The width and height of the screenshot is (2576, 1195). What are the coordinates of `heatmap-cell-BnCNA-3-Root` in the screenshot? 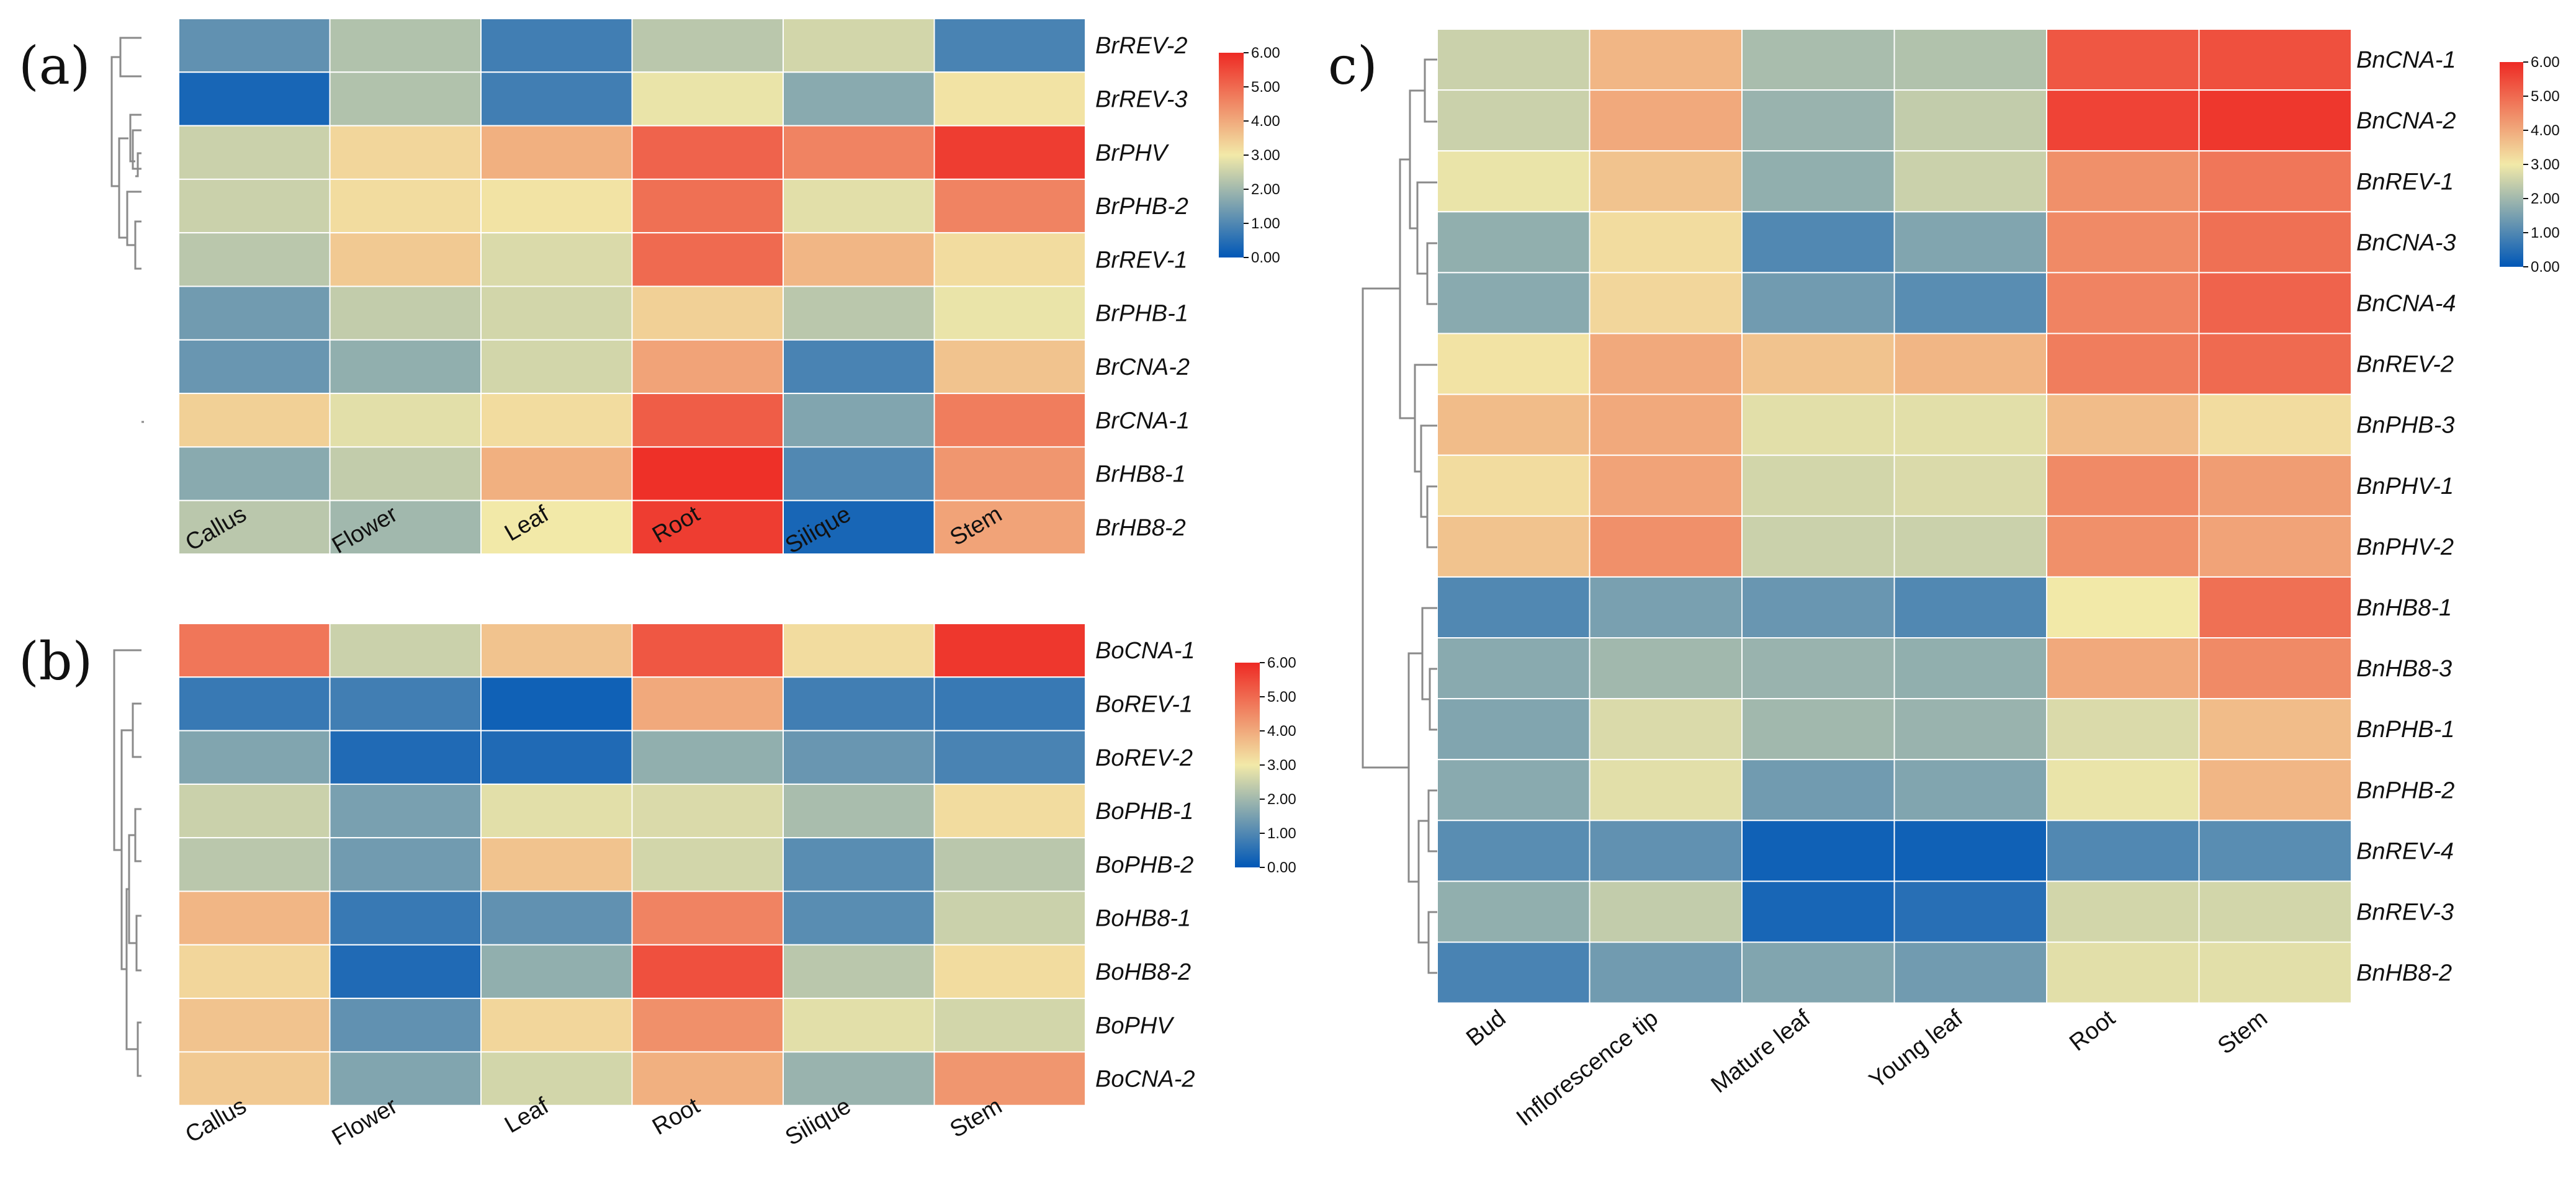 It's located at (2123, 243).